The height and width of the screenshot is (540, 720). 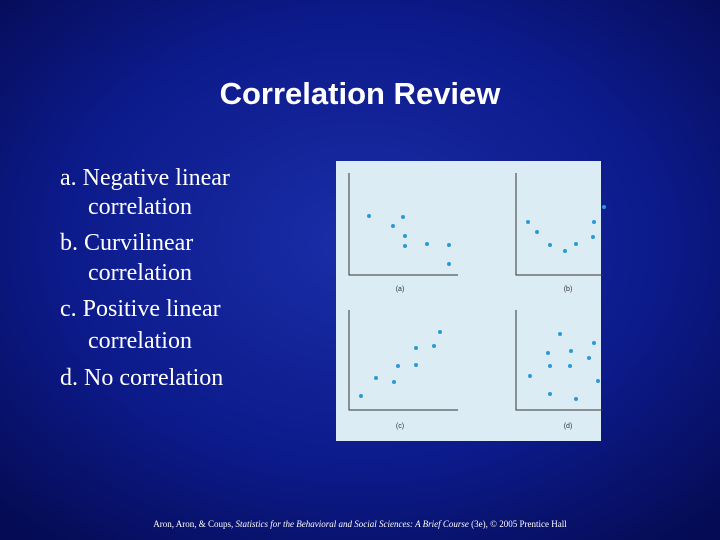 I want to click on list-item: a. Negative linear, so click(x=145, y=178).